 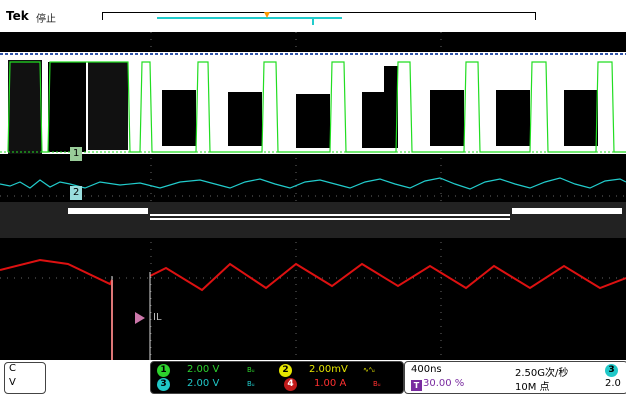 I want to click on acquisition-state: 停止, so click(x=46, y=19).